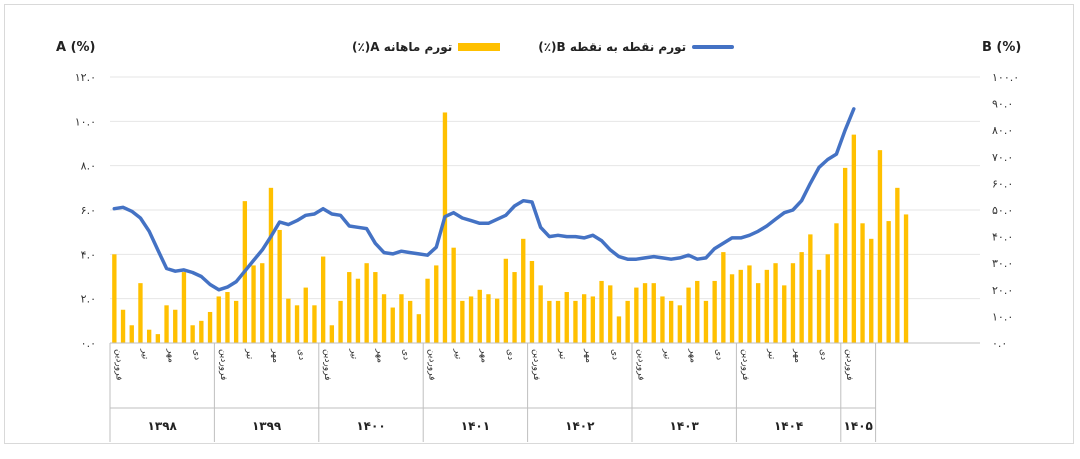 Image resolution: width=1080 pixels, height=459 pixels. Describe the element at coordinates (1002, 183) in the screenshot. I see `right-tick-label: ۶۰.۰` at that location.